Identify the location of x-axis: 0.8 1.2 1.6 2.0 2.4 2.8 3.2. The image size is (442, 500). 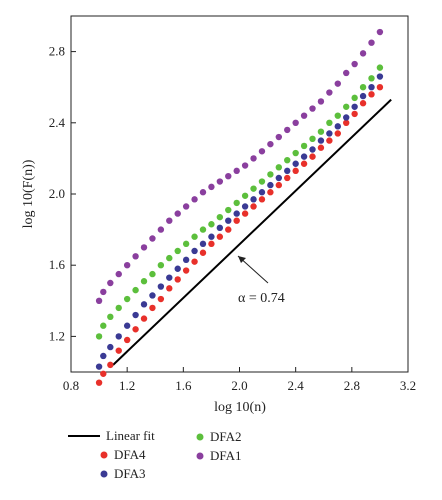
(239, 380).